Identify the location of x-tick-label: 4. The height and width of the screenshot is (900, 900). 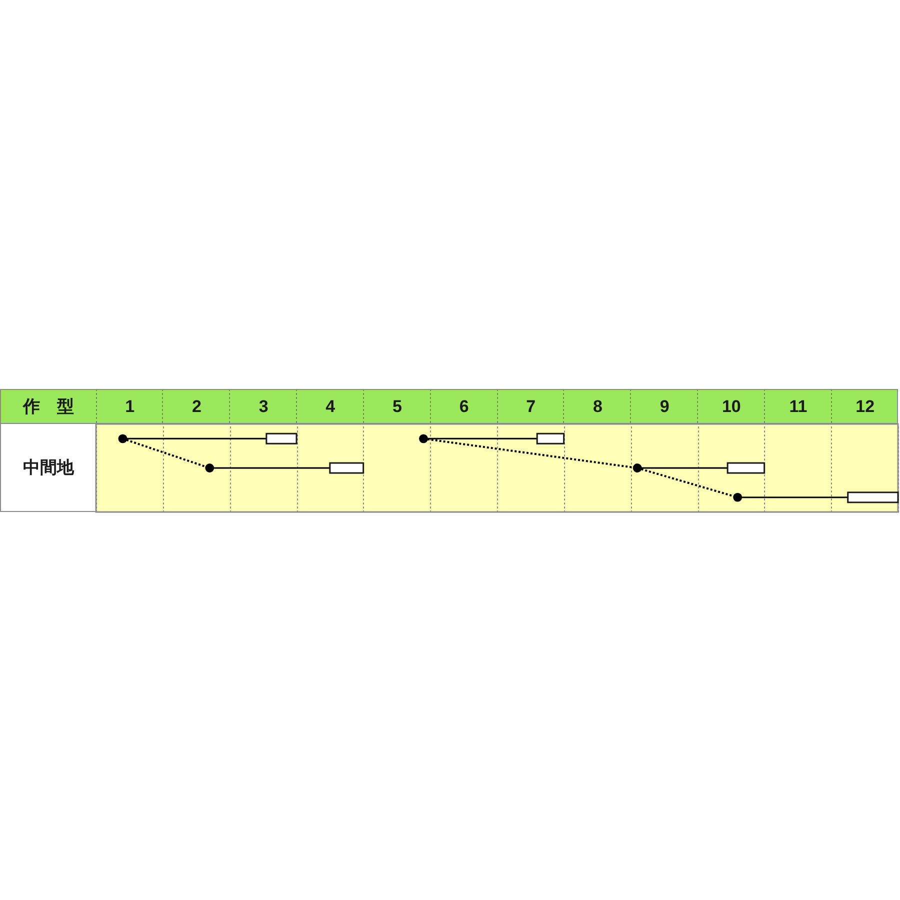
(331, 406).